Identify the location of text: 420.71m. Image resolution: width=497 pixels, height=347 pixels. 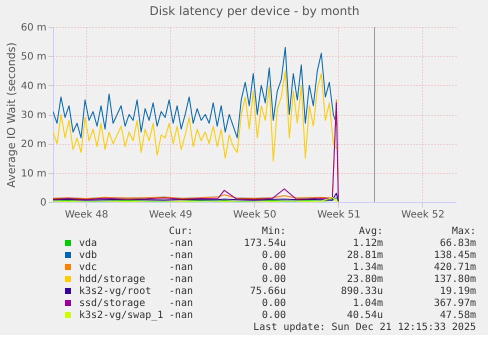
(455, 267).